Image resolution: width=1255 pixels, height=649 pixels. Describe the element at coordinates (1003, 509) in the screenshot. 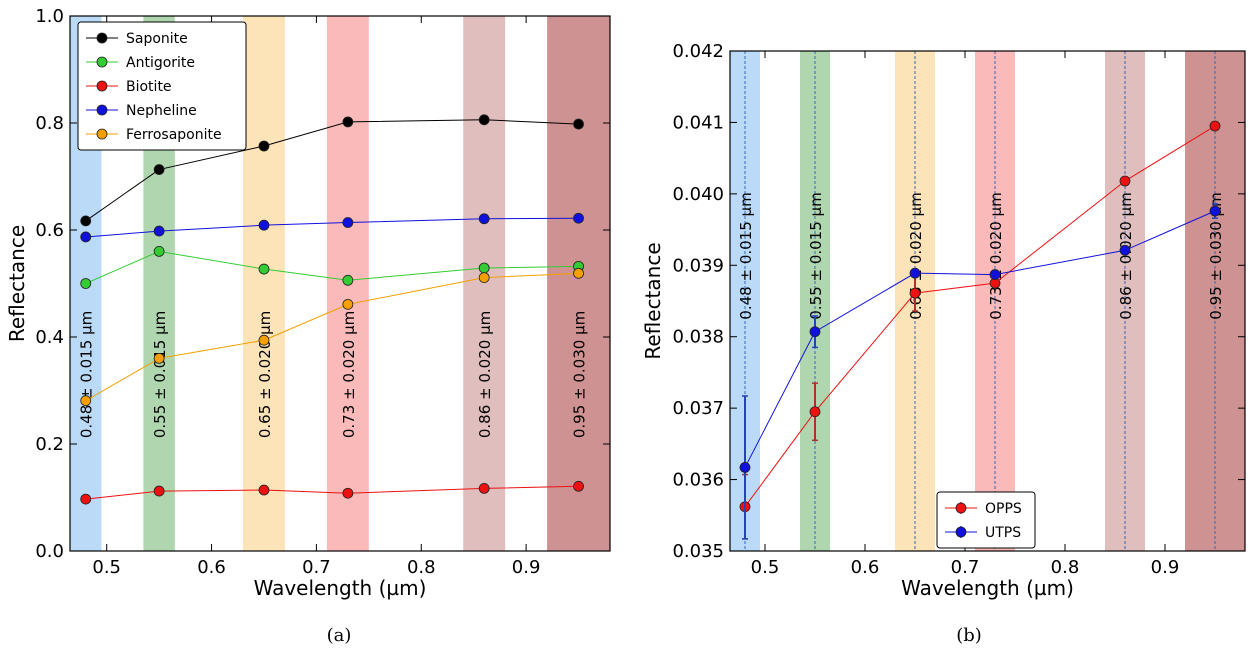

I see `legend-label-opps: OPPS` at that location.